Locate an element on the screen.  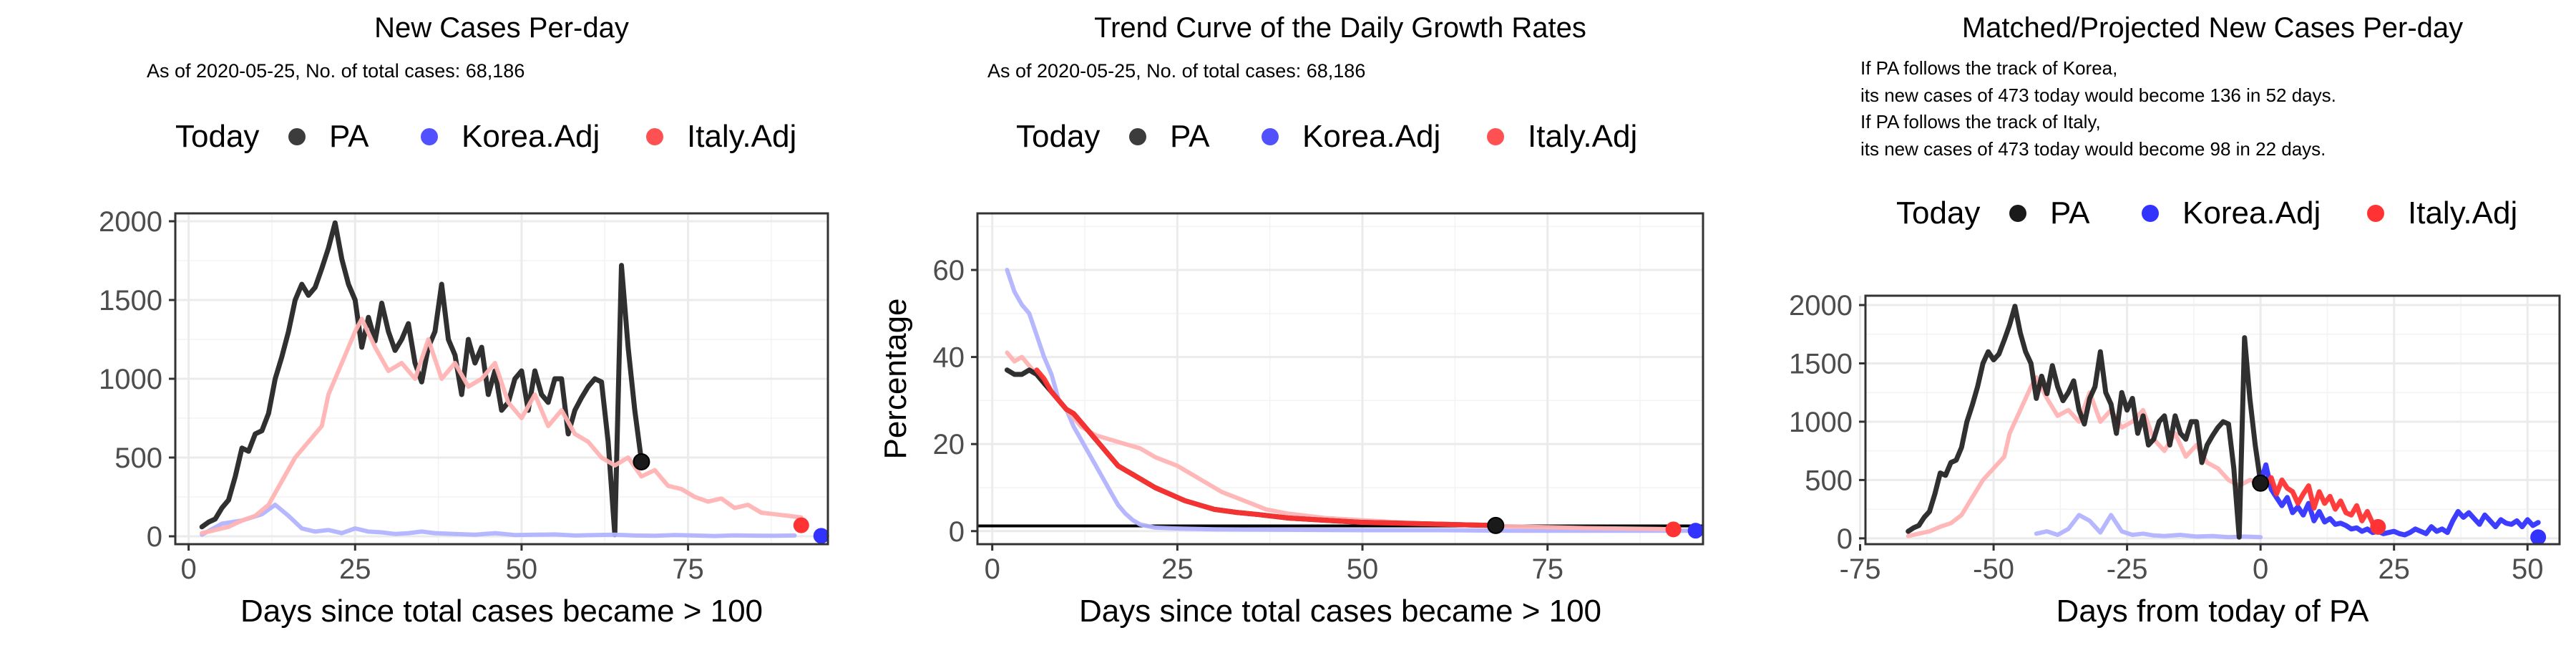
y-tick-label: 60 is located at coordinates (949, 271).